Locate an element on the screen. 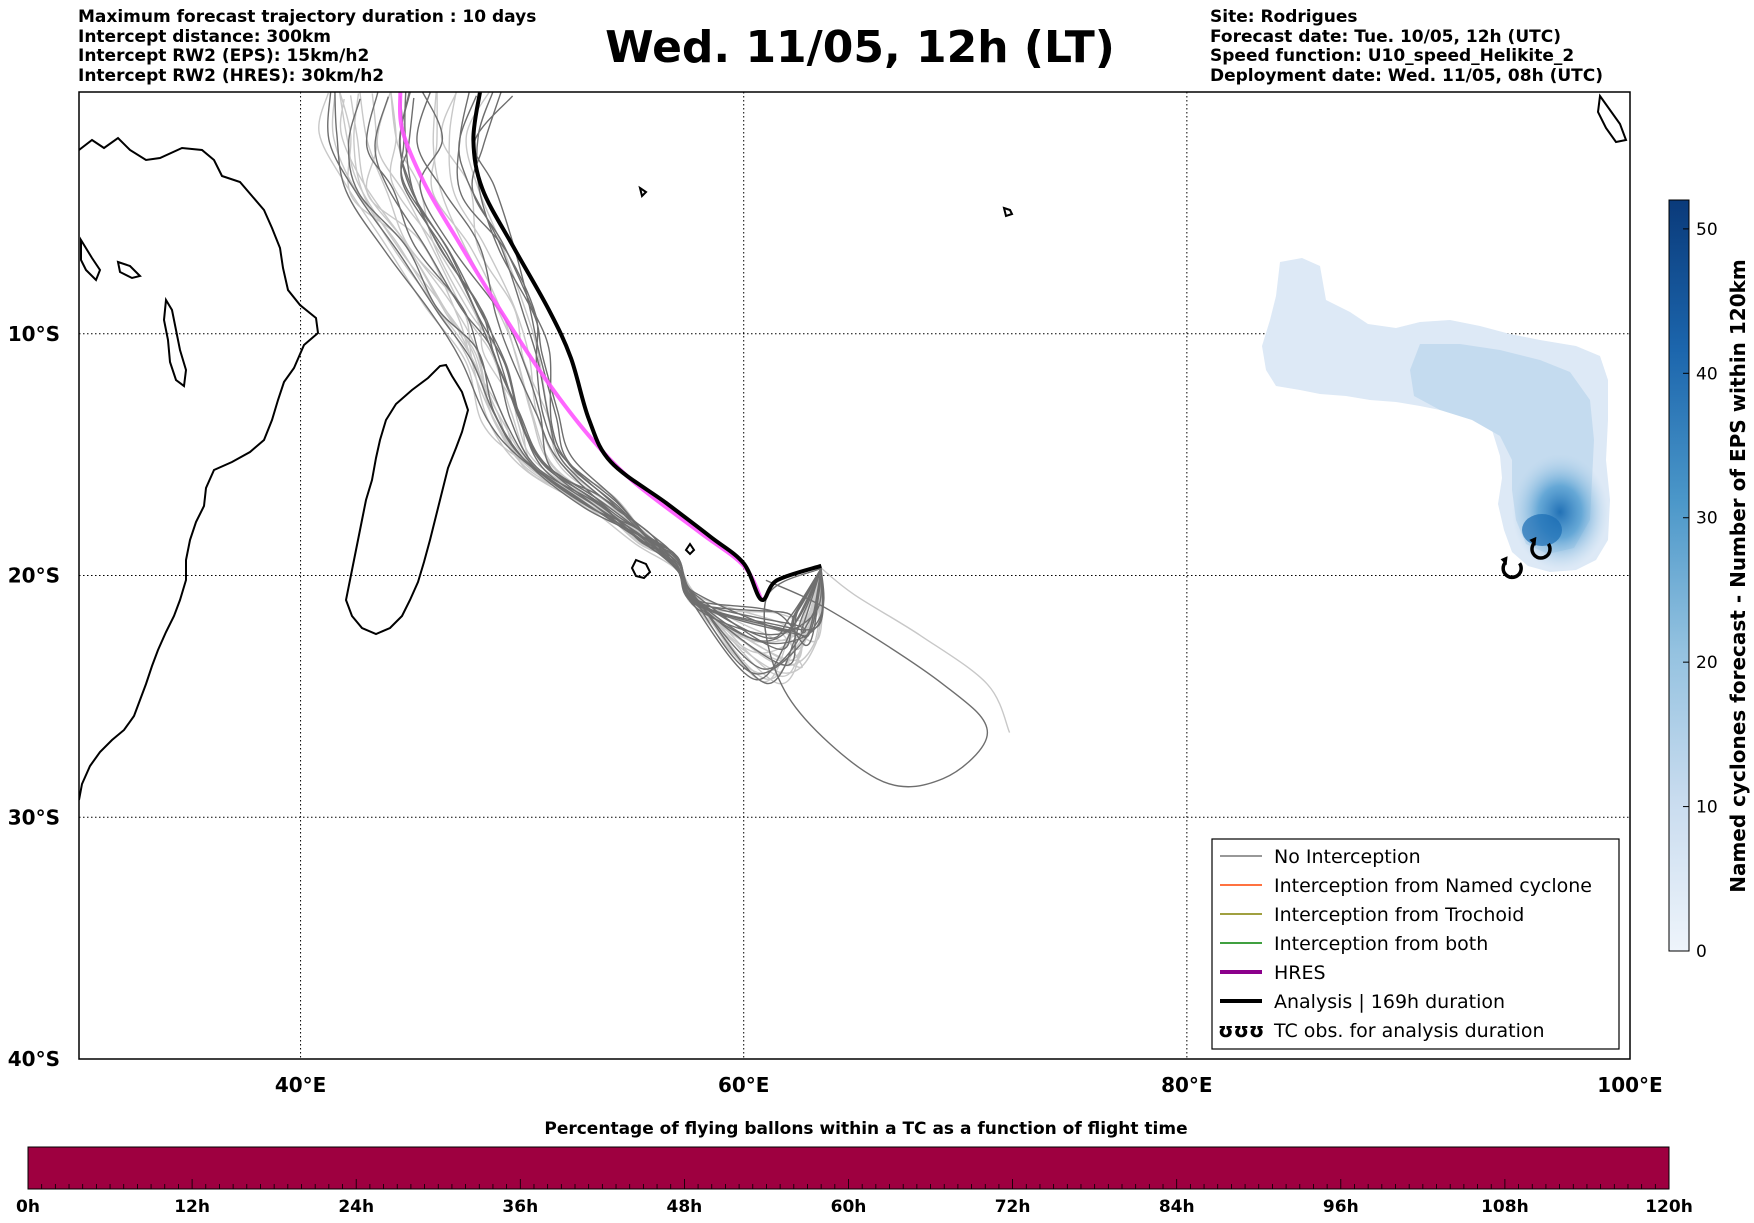  timebar-tick-label: 108h is located at coordinates (1505, 1207).